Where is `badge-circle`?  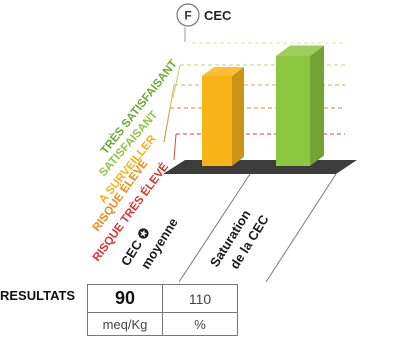
badge-circle is located at coordinates (188, 15).